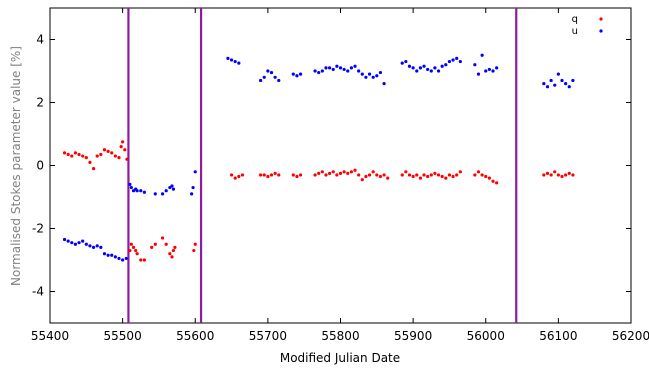  What do you see at coordinates (340, 358) in the screenshot?
I see `x-axis-title: Modified Julian Date` at bounding box center [340, 358].